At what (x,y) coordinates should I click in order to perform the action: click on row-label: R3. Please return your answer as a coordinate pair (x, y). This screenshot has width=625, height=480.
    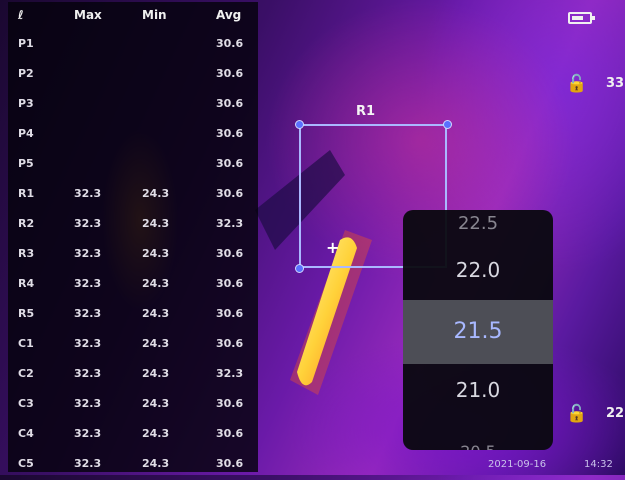
    Looking at the image, I should click on (26, 253).